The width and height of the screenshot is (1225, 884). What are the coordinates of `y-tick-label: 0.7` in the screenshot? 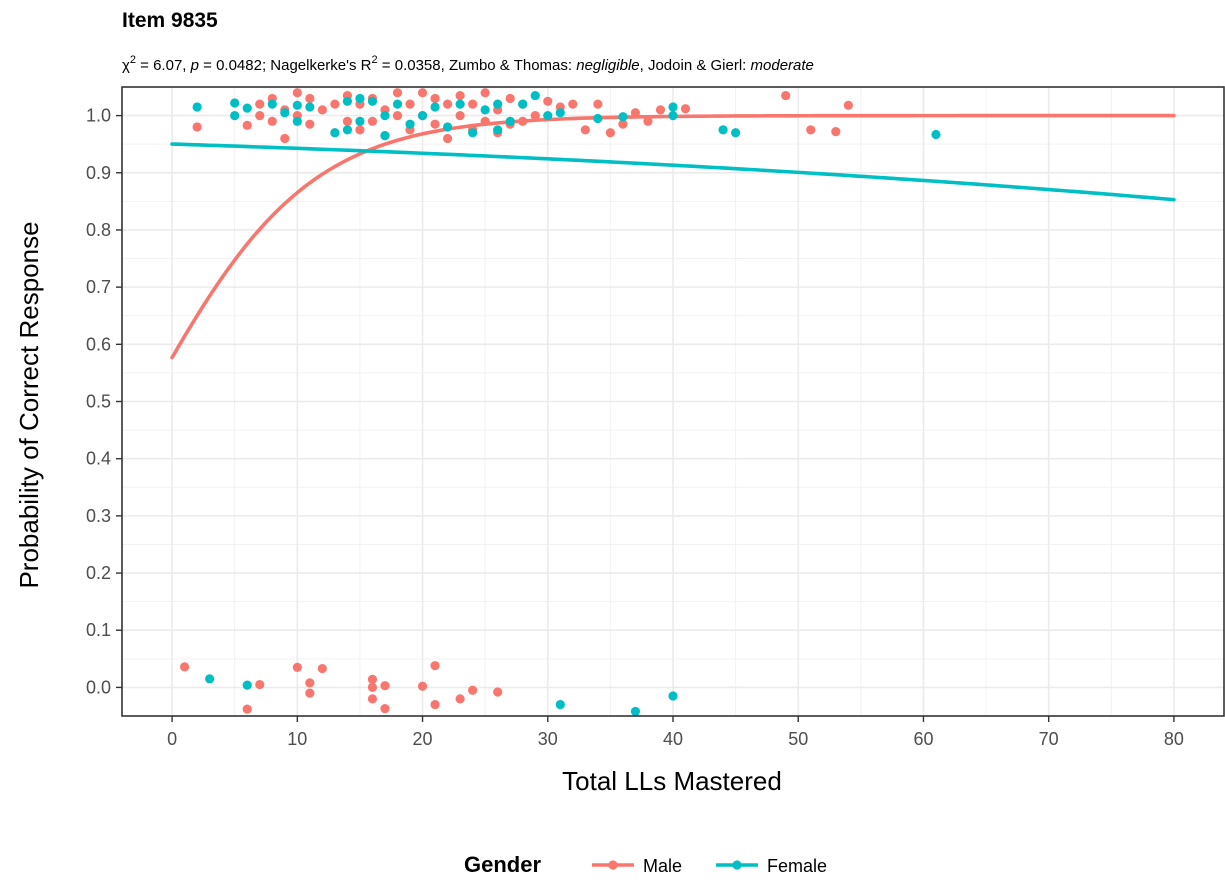 It's located at (98, 287).